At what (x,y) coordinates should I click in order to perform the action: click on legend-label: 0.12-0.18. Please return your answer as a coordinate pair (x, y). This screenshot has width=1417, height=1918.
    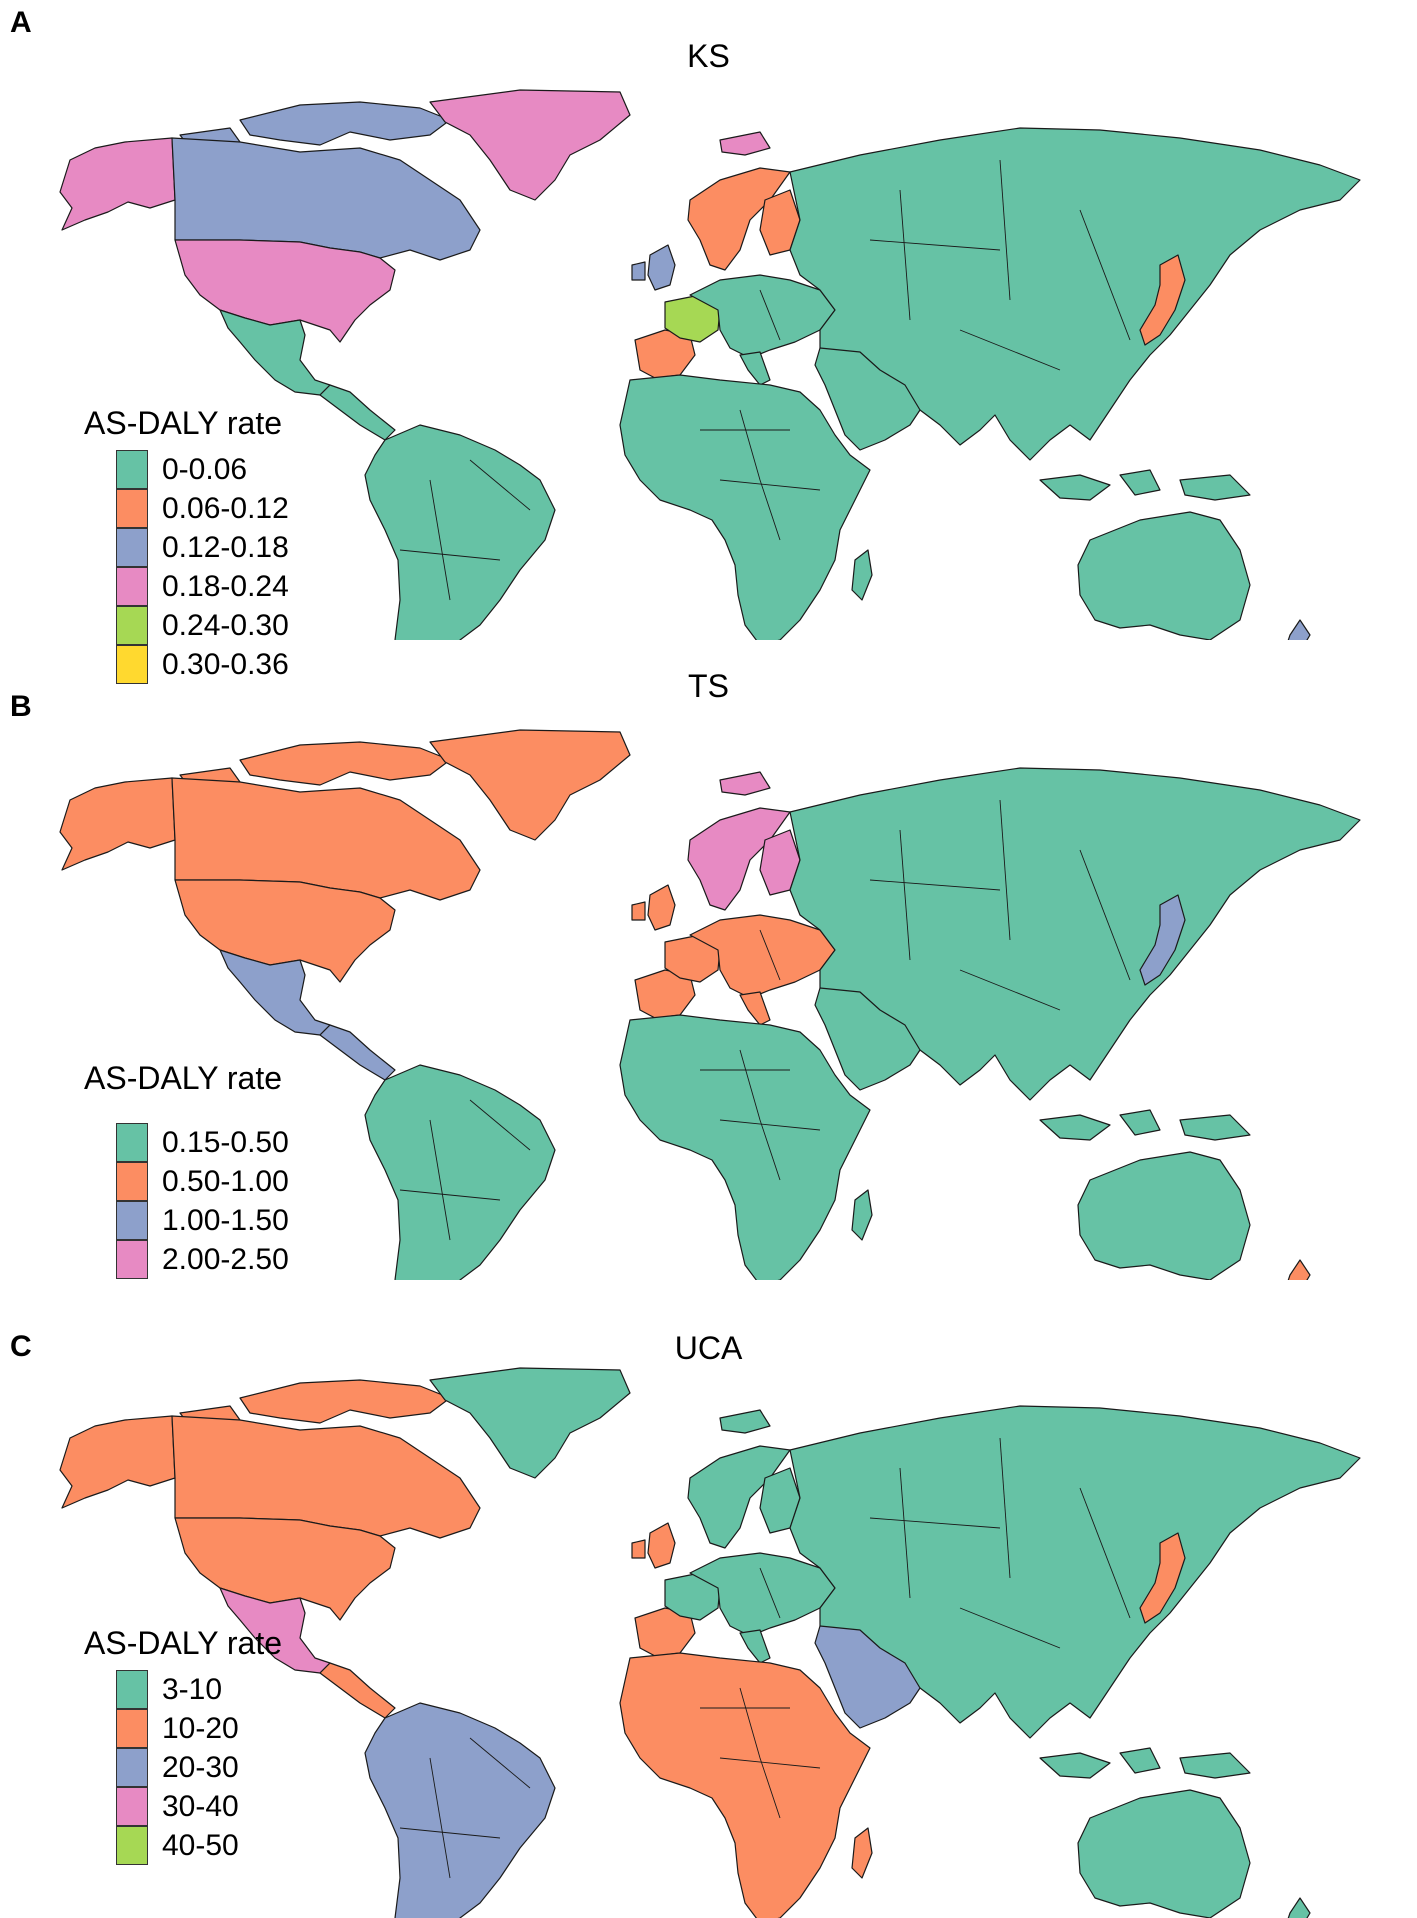
    Looking at the image, I should click on (225, 547).